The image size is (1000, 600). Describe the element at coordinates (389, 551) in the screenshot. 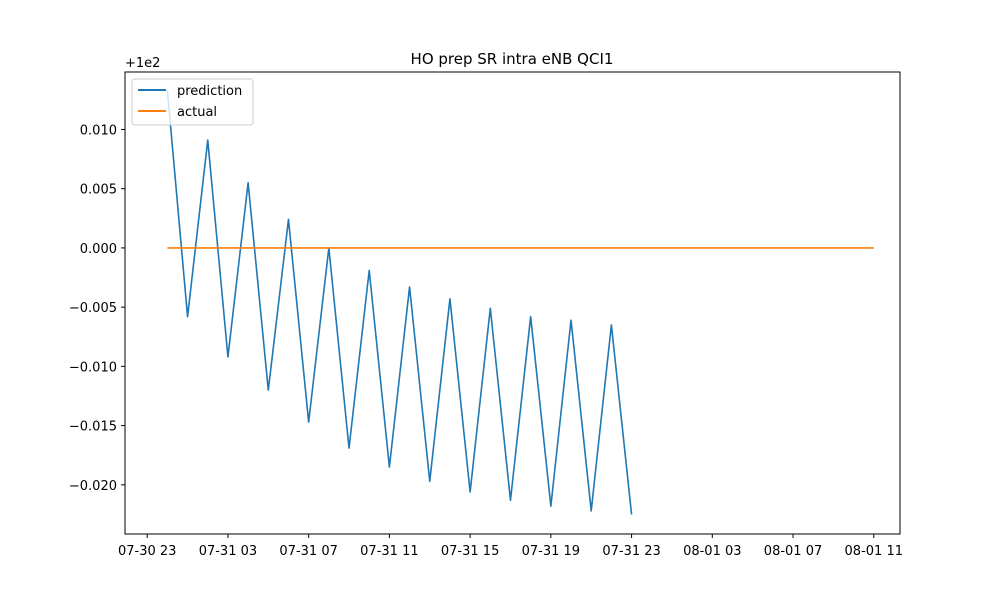

I see `x-tick-label: 07-31 11` at that location.